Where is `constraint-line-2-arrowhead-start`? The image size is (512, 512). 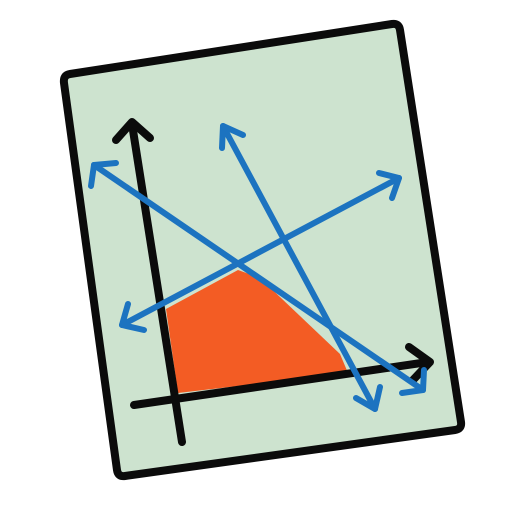
constraint-line-2-arrowhead-start is located at coordinates (133, 317).